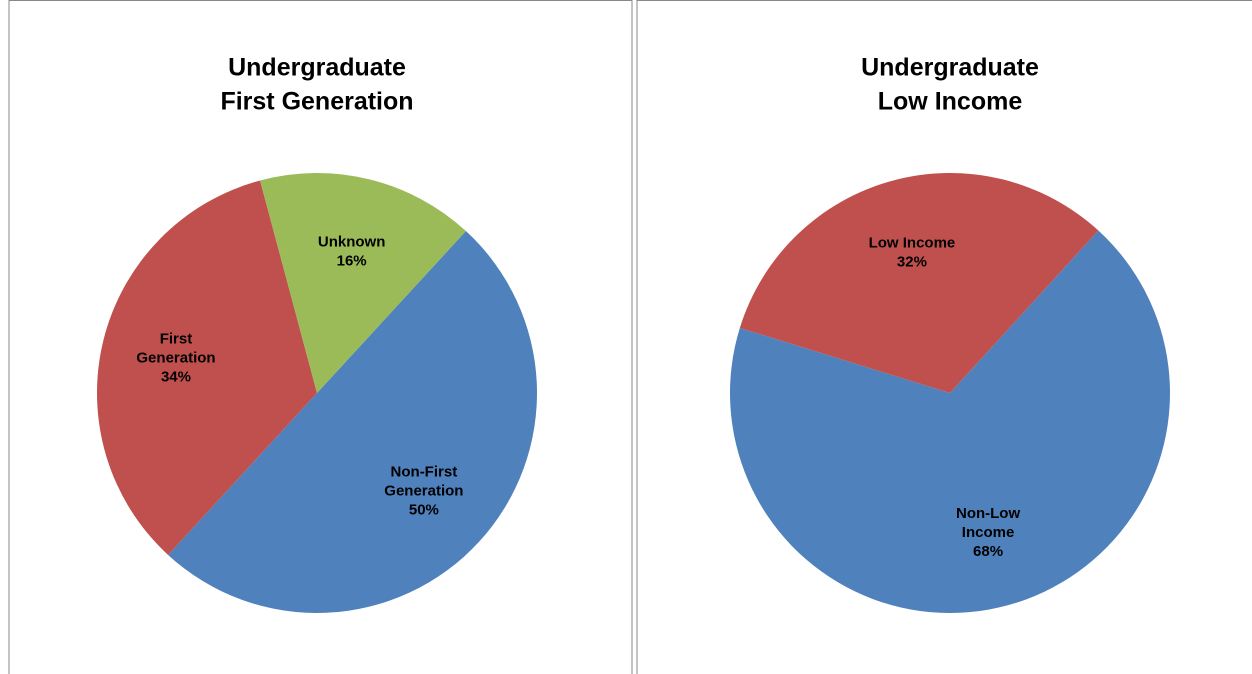 This screenshot has width=1252, height=674. I want to click on slice-category-label: Non-Low Income, so click(988, 523).